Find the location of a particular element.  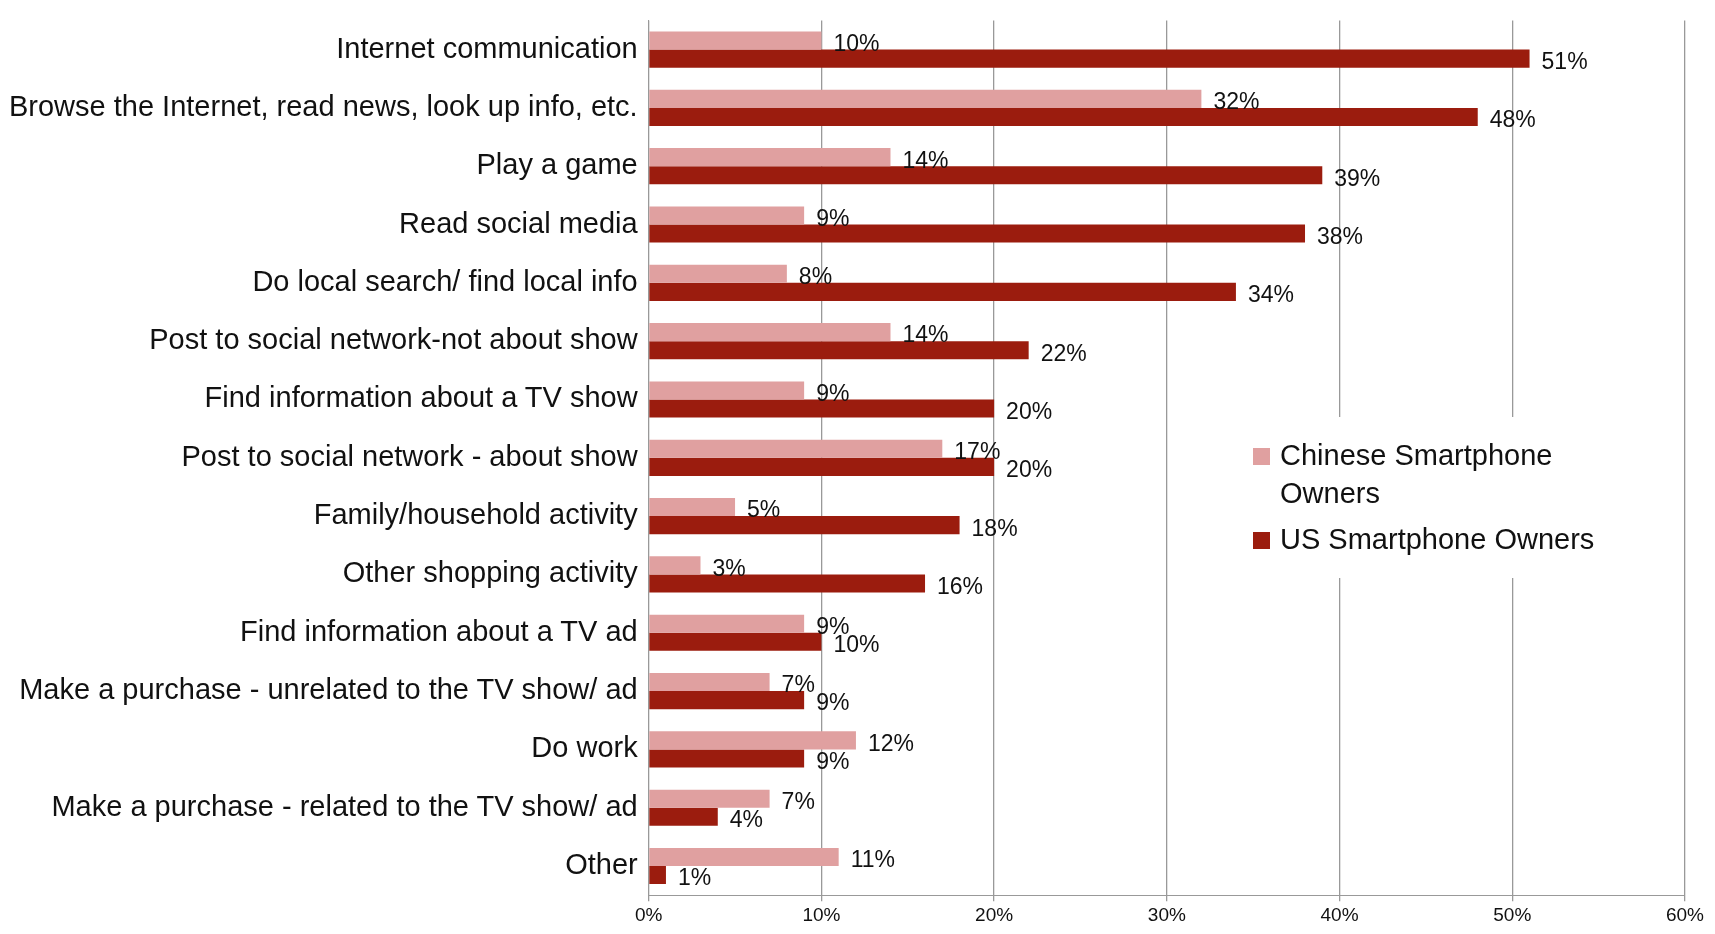

y-tick-label: Do local search/ find local info is located at coordinates (445, 280).